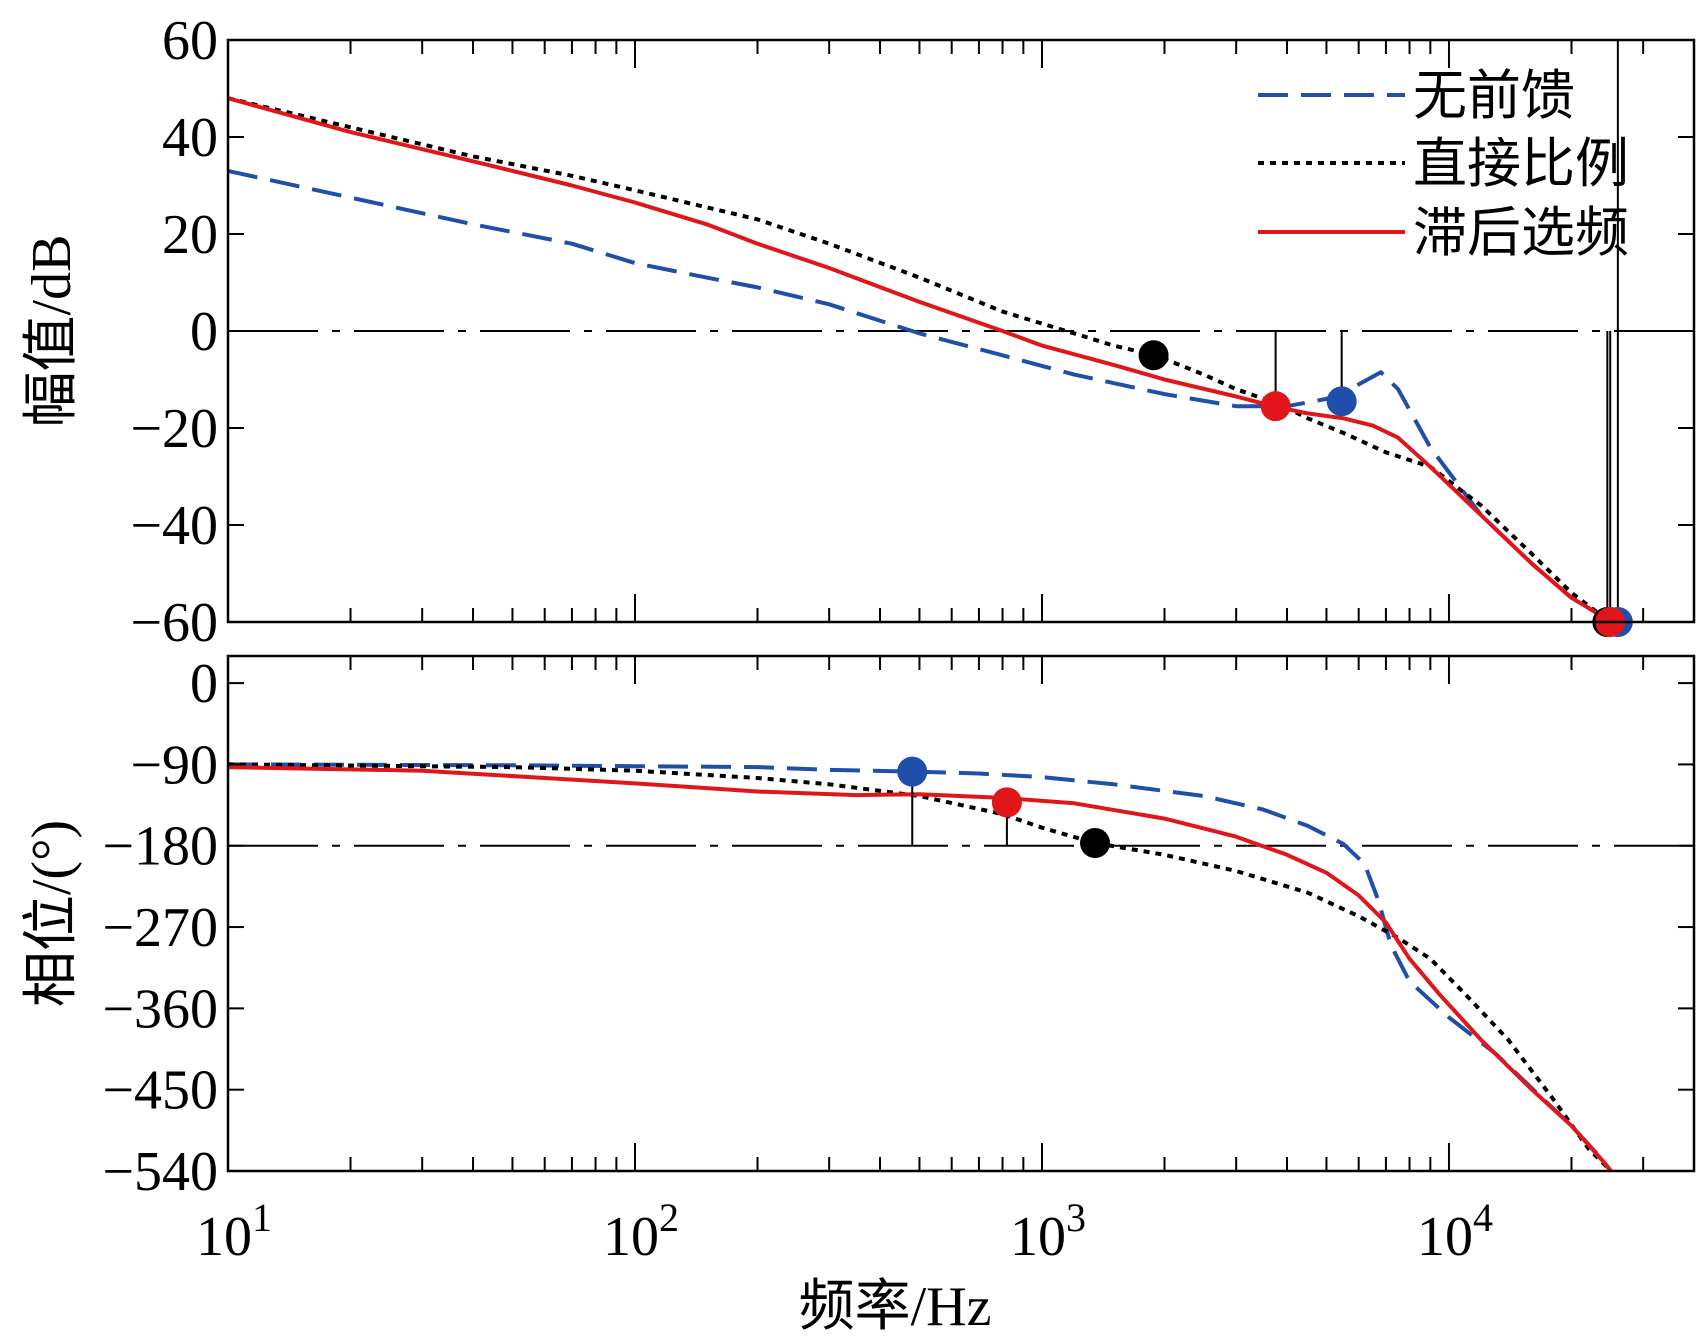  What do you see at coordinates (959, 808) in the screenshot?
I see `phase-marker-stems` at bounding box center [959, 808].